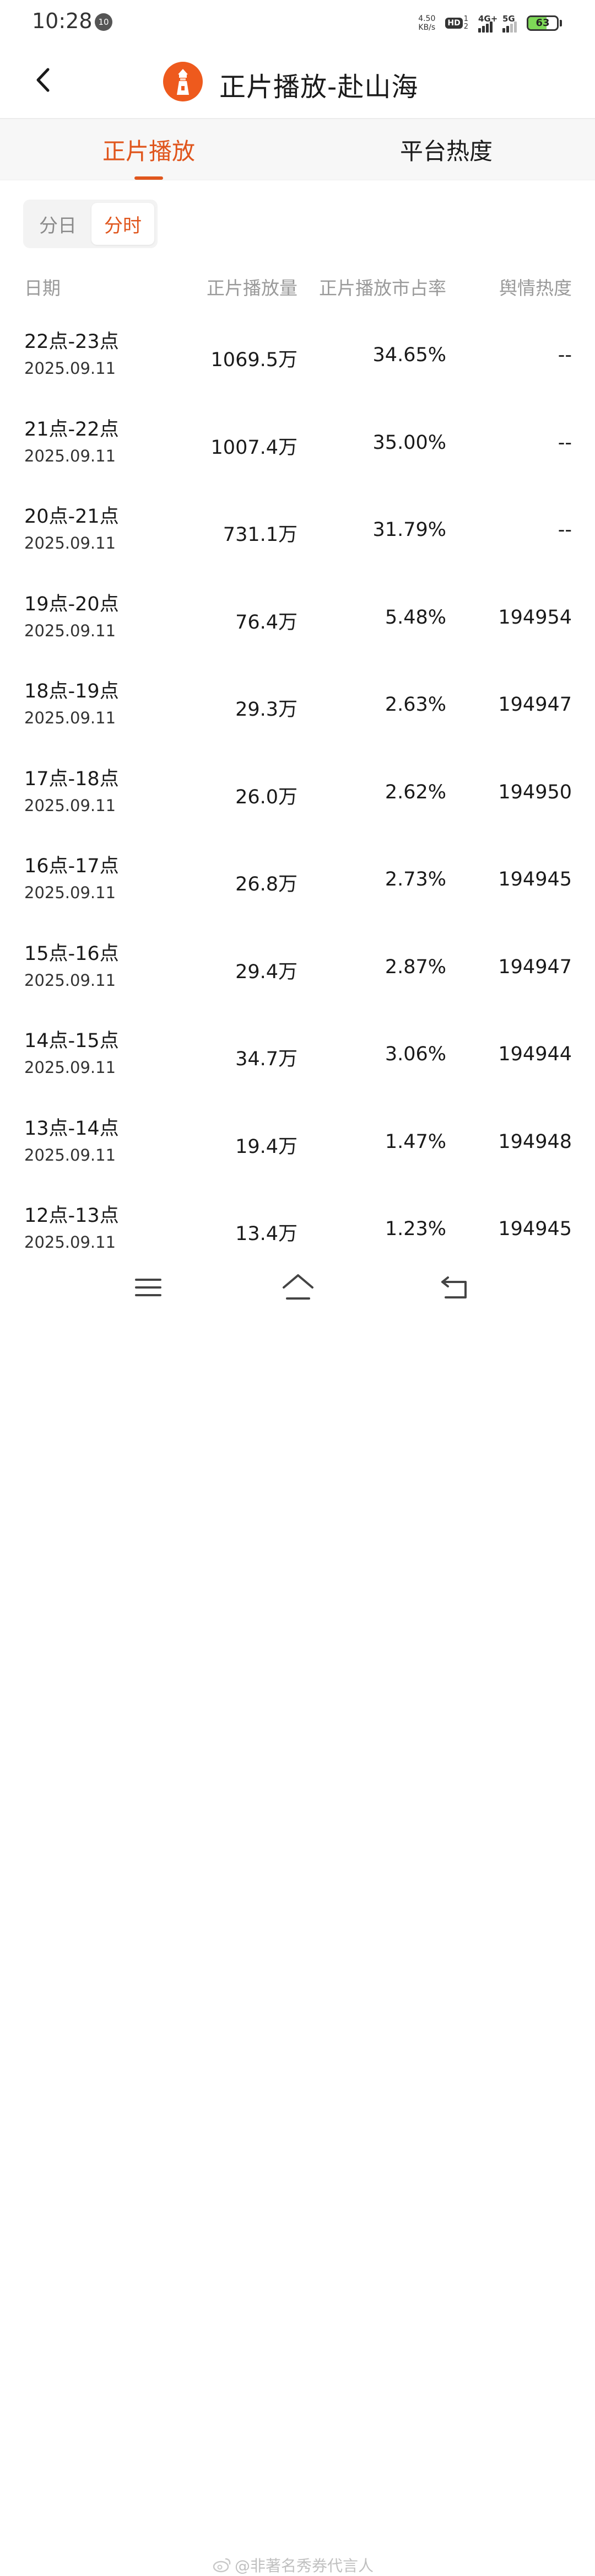 Image resolution: width=595 pixels, height=2576 pixels. What do you see at coordinates (266, 972) in the screenshot?
I see `cell-plays: 29.4万` at bounding box center [266, 972].